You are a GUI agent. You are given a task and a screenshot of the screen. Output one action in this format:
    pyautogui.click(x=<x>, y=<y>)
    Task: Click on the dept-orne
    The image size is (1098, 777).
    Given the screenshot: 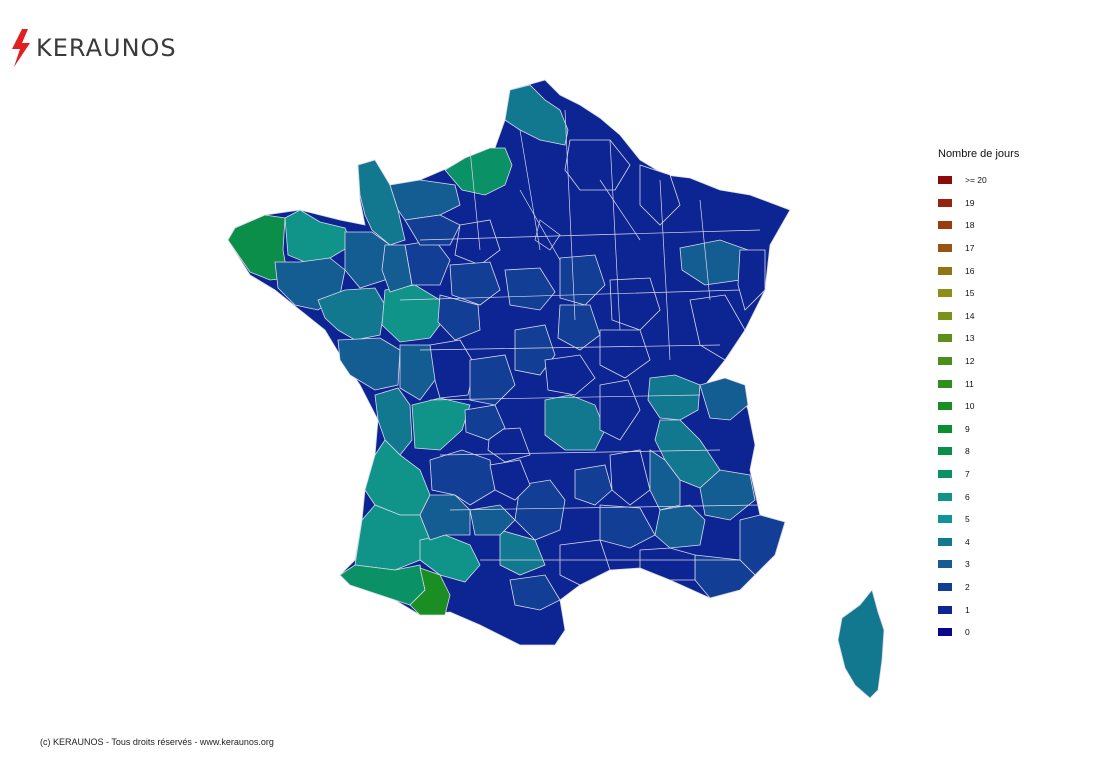 What is the action you would take?
    pyautogui.click(x=432, y=230)
    